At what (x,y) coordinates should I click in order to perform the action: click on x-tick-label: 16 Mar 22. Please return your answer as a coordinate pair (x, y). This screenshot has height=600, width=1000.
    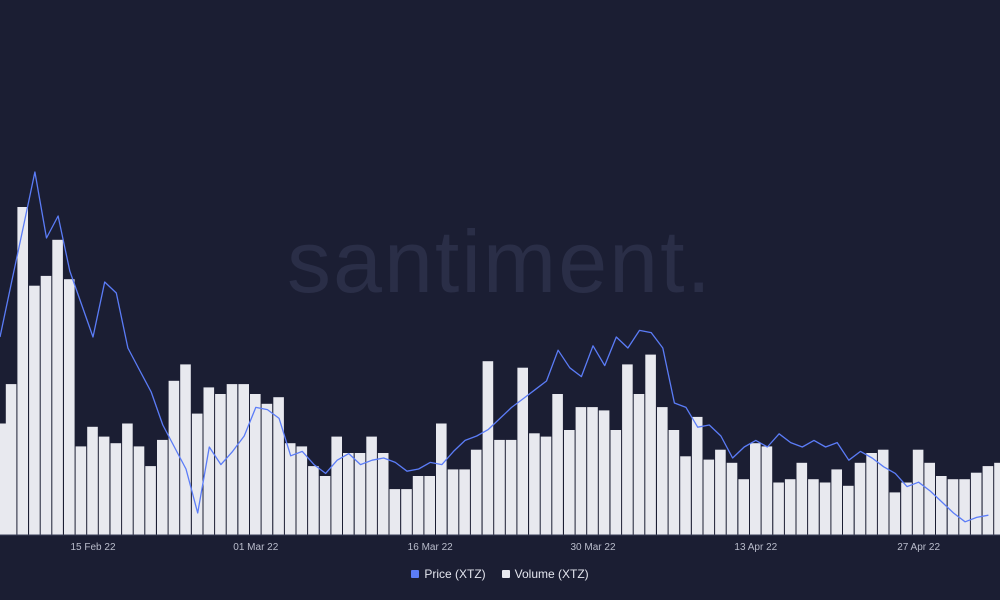
    Looking at the image, I should click on (430, 547).